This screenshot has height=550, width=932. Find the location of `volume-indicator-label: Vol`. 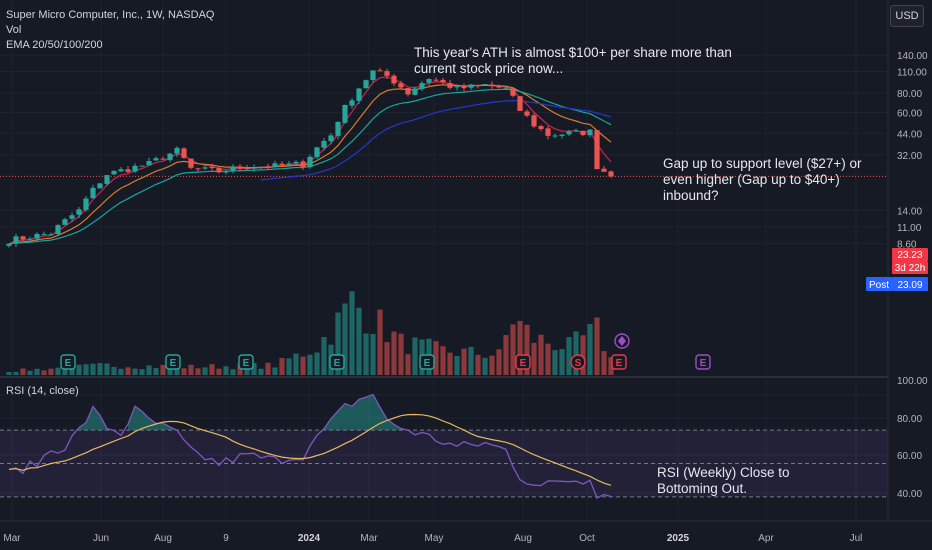

volume-indicator-label: Vol is located at coordinates (14, 30).